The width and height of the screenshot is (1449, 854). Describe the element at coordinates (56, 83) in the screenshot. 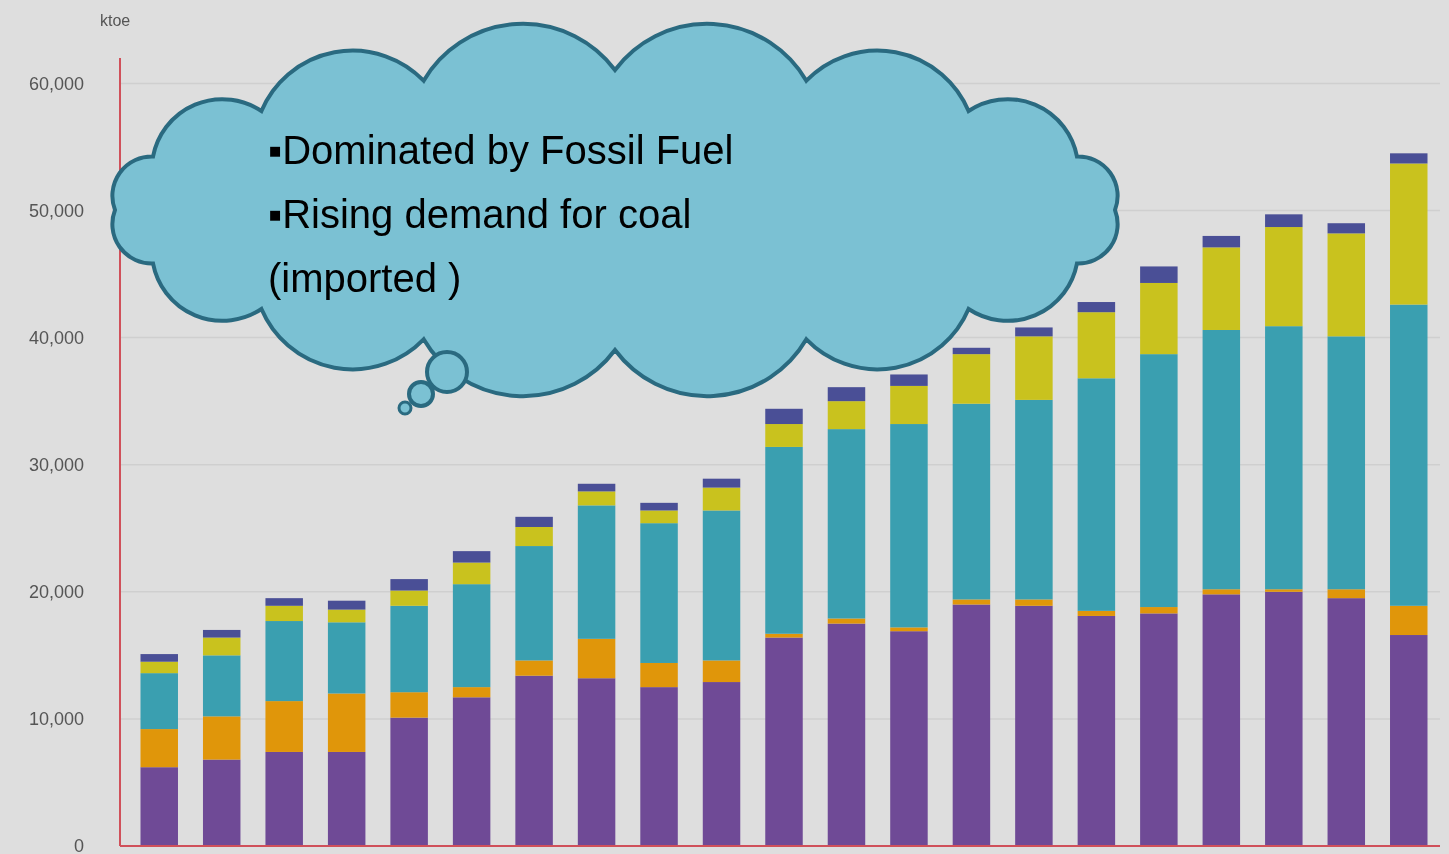

I see `y-tick-label: 60,000` at that location.